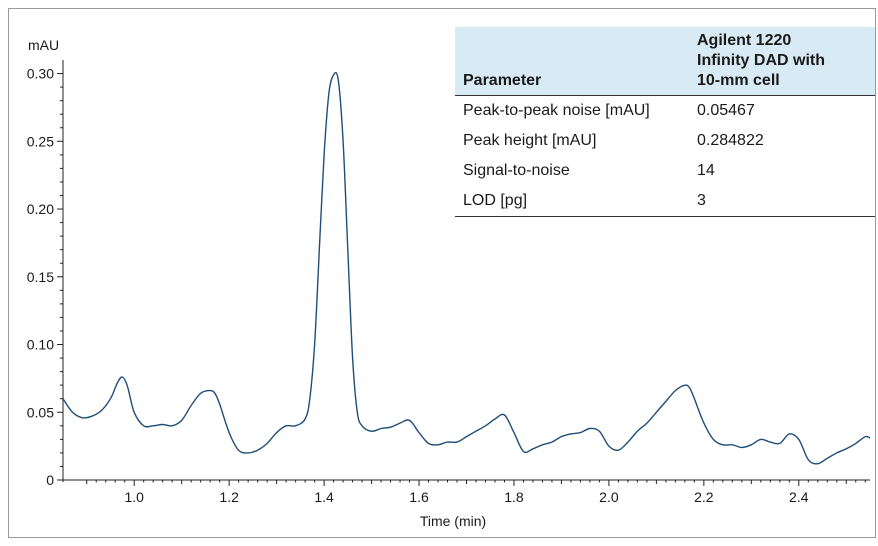 This screenshot has width=878, height=546. What do you see at coordinates (229, 497) in the screenshot?
I see `x-tick-label: 1.2` at bounding box center [229, 497].